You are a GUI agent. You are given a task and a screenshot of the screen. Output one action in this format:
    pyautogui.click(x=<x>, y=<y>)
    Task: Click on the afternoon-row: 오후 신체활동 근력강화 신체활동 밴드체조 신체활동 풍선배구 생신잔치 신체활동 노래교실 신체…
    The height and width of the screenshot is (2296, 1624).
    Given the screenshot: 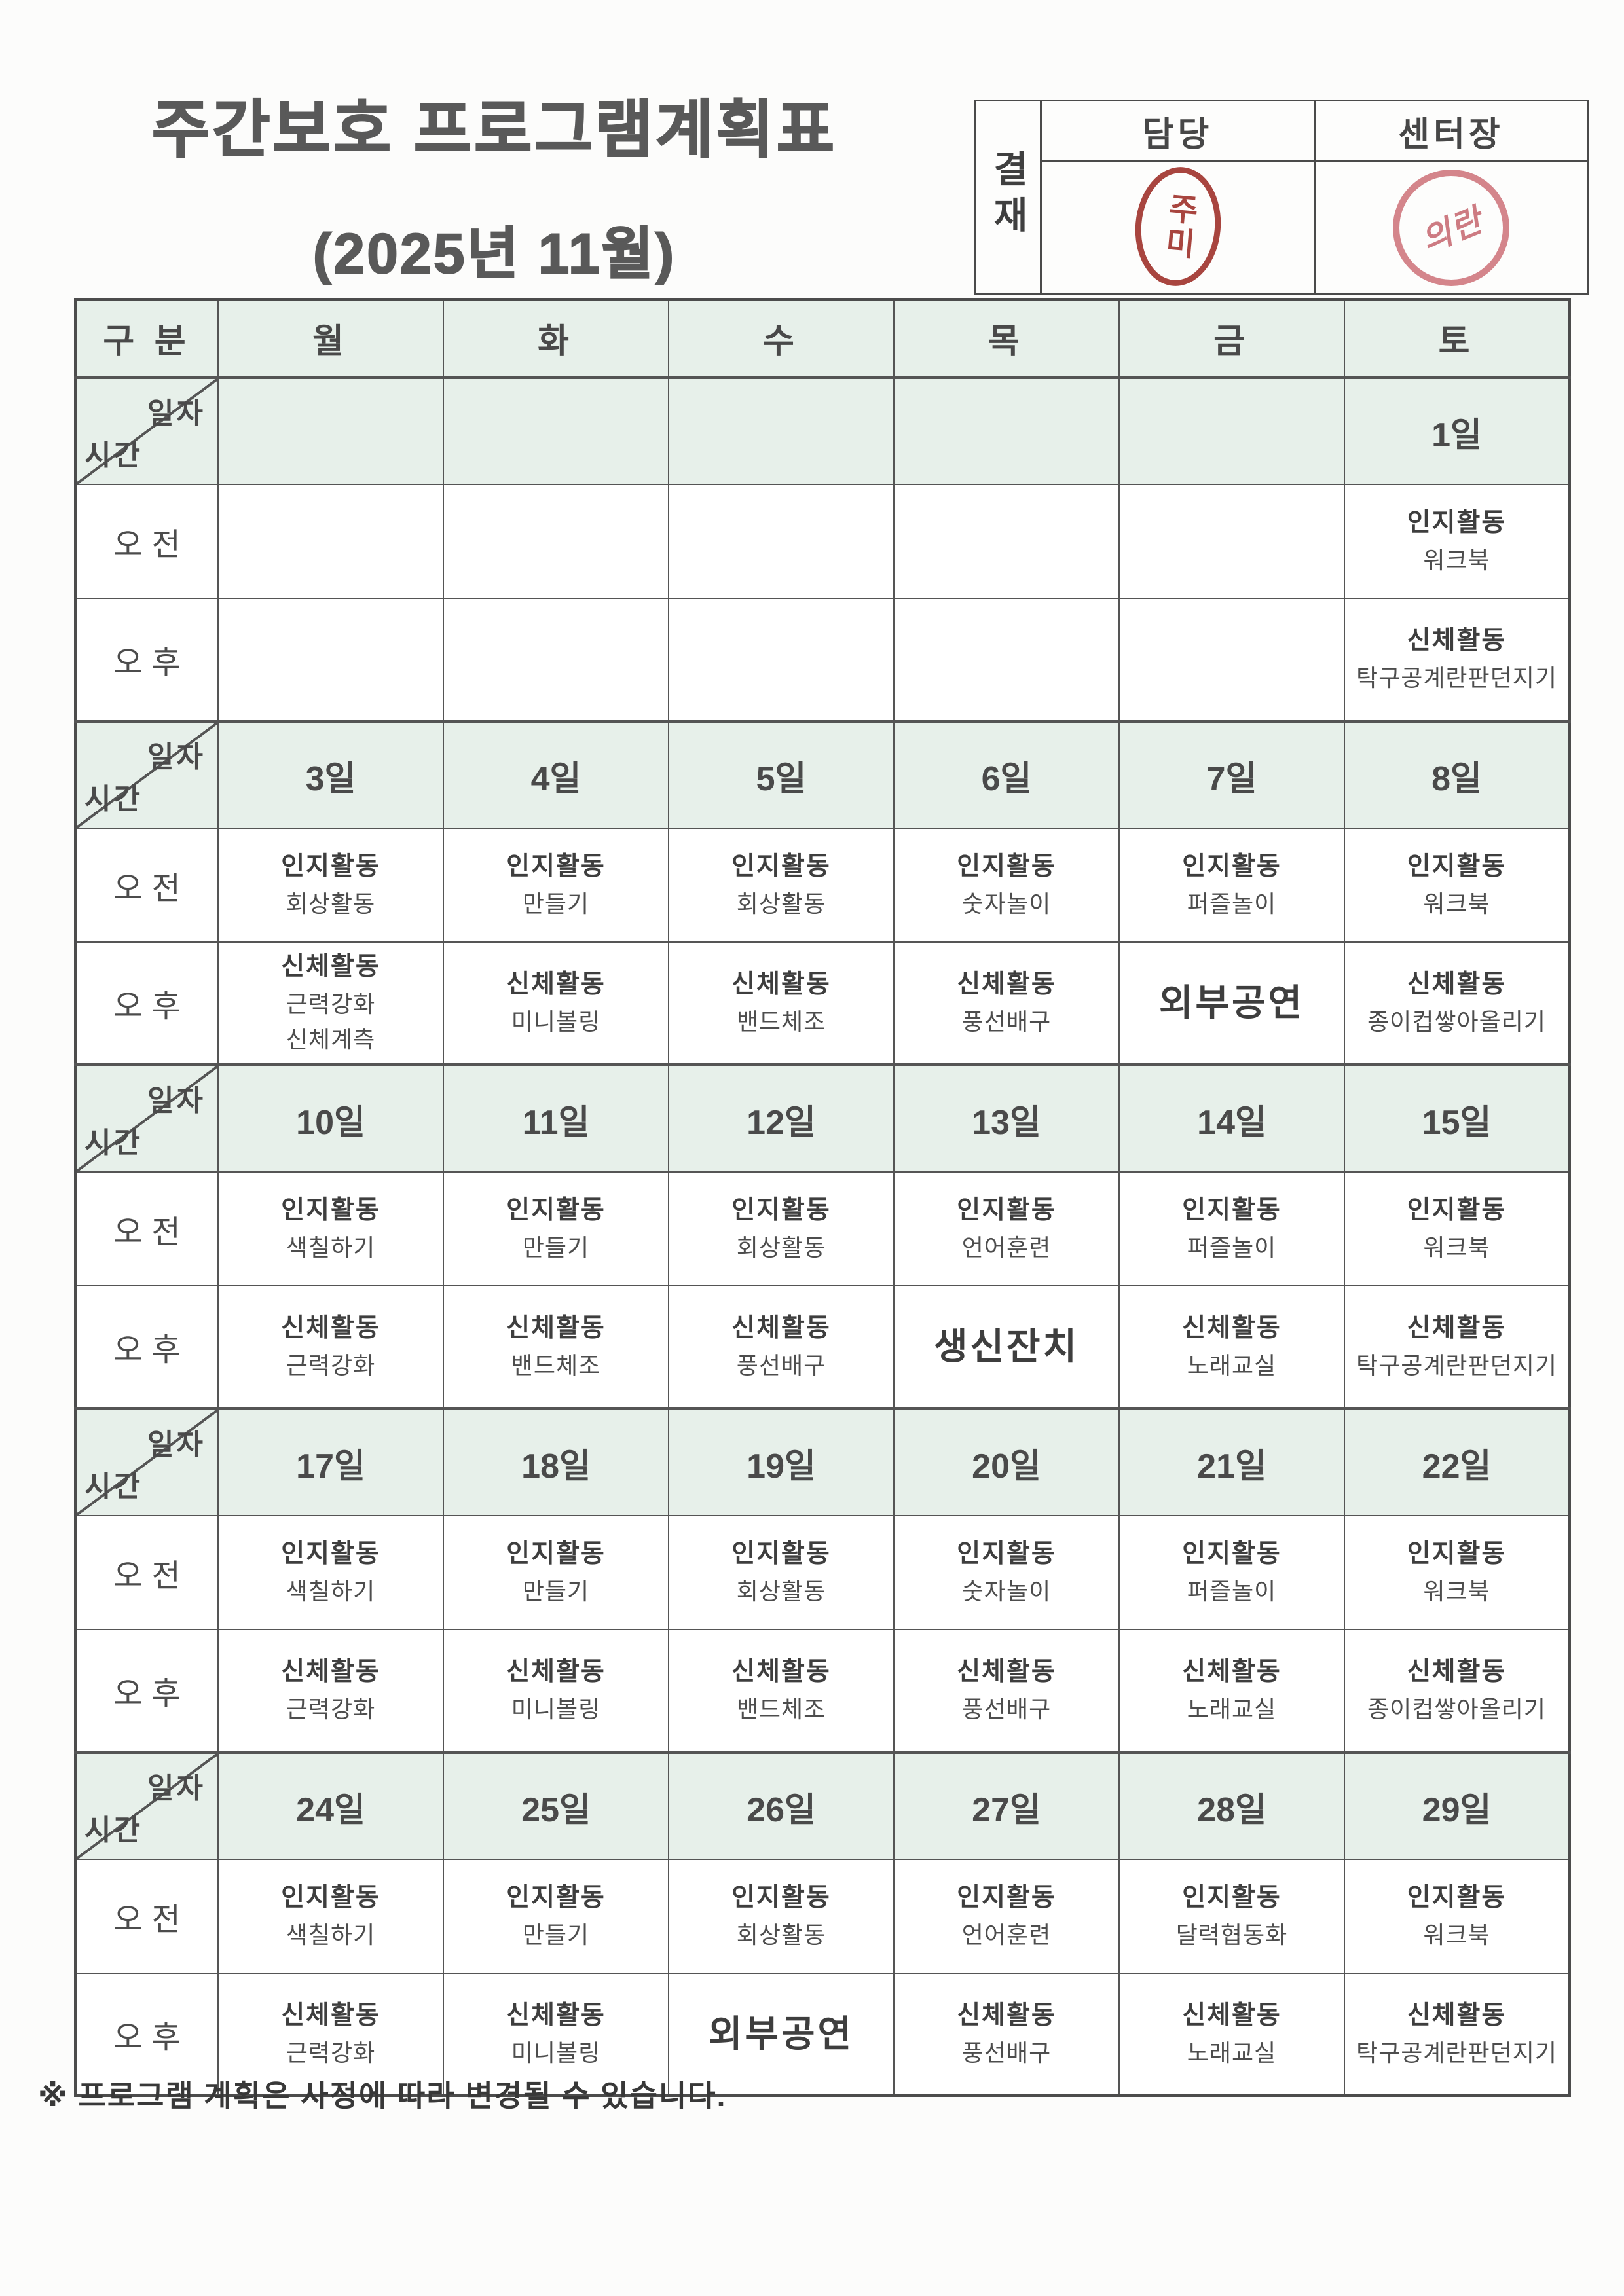 What is the action you would take?
    pyautogui.click(x=822, y=1347)
    